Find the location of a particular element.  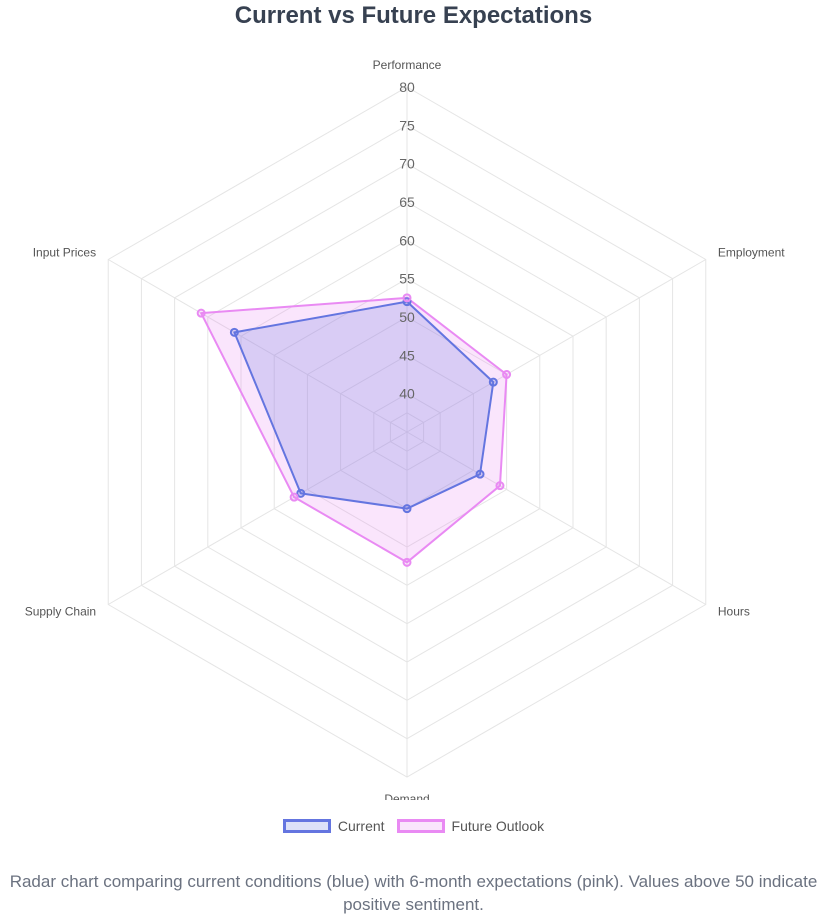

radar-series is located at coordinates (354, 430).